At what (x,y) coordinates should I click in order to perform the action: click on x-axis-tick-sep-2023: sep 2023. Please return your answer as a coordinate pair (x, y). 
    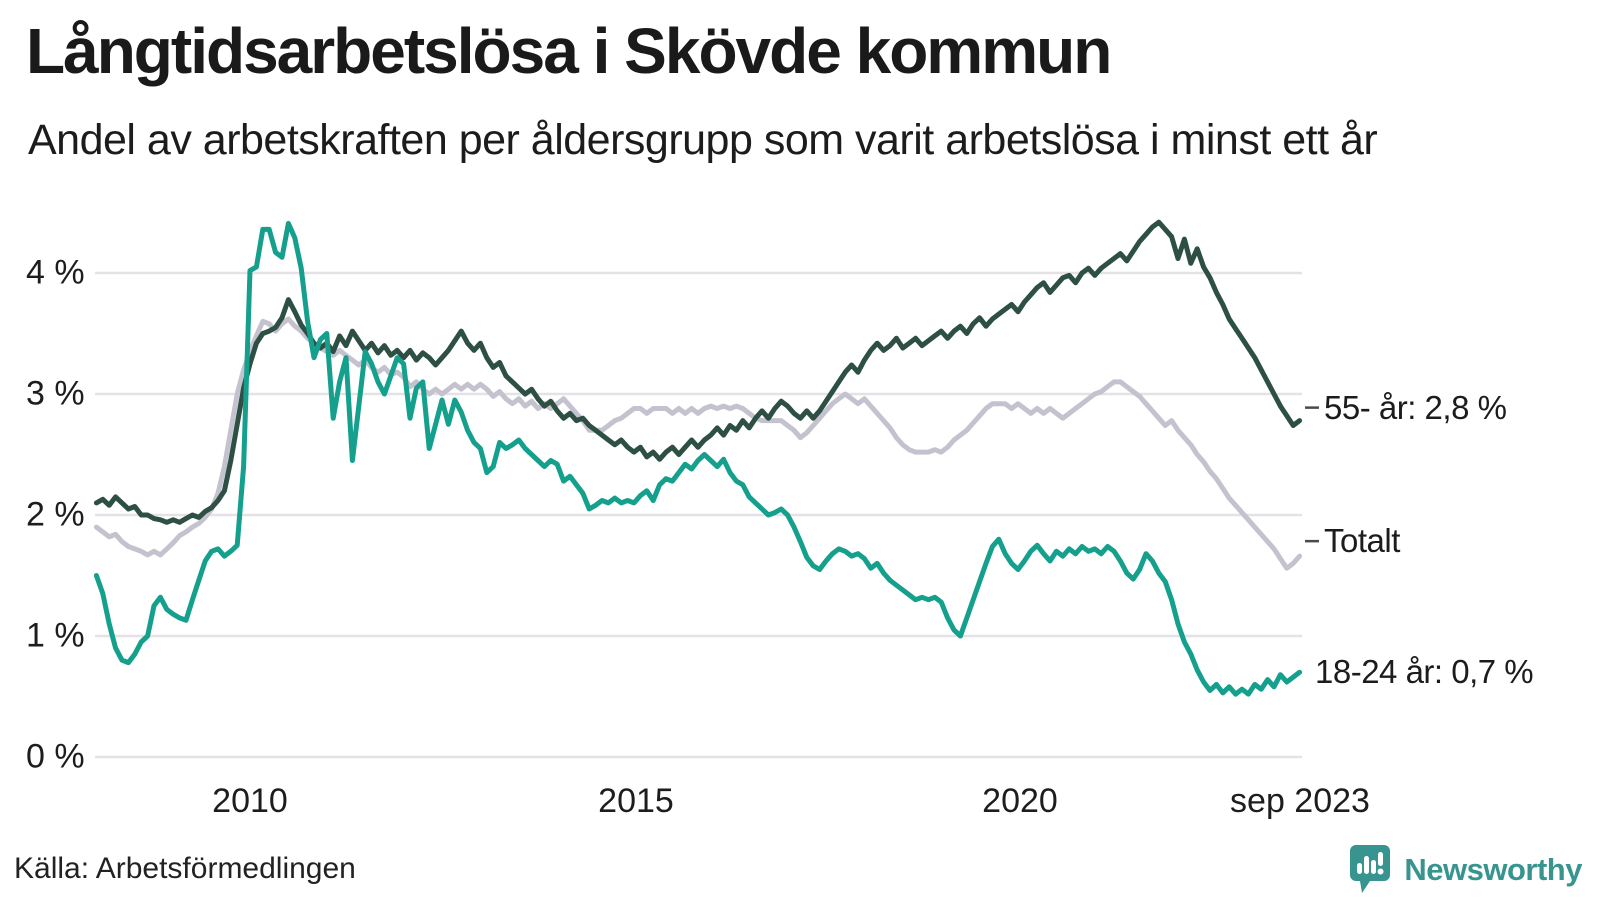
    Looking at the image, I should click on (1300, 801).